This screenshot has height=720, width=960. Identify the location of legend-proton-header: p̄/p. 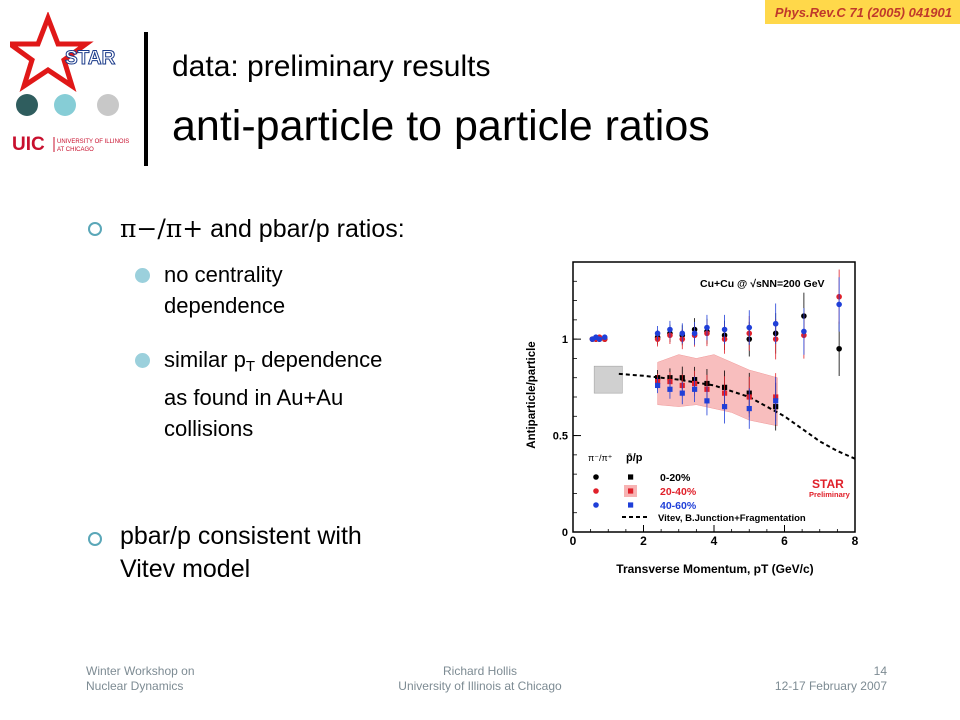
(634, 458).